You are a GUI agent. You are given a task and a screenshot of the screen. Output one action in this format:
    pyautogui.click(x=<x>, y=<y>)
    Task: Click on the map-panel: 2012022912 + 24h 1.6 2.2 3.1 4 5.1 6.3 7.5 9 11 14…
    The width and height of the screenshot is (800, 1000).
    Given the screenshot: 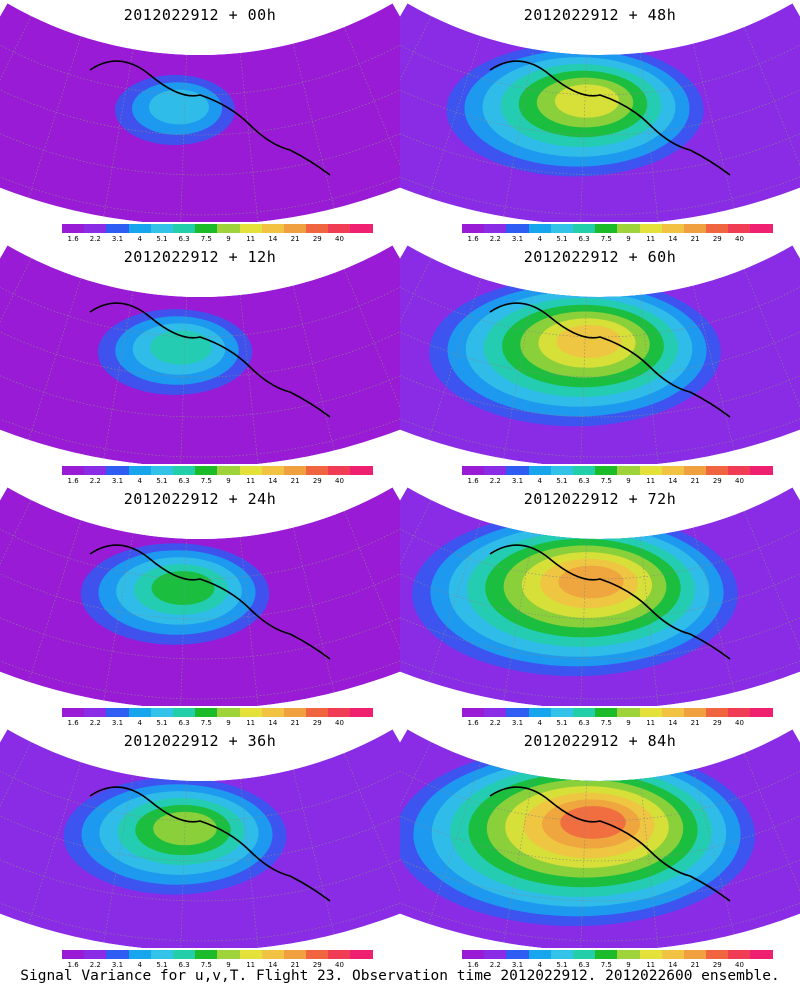 What is the action you would take?
    pyautogui.click(x=200, y=605)
    